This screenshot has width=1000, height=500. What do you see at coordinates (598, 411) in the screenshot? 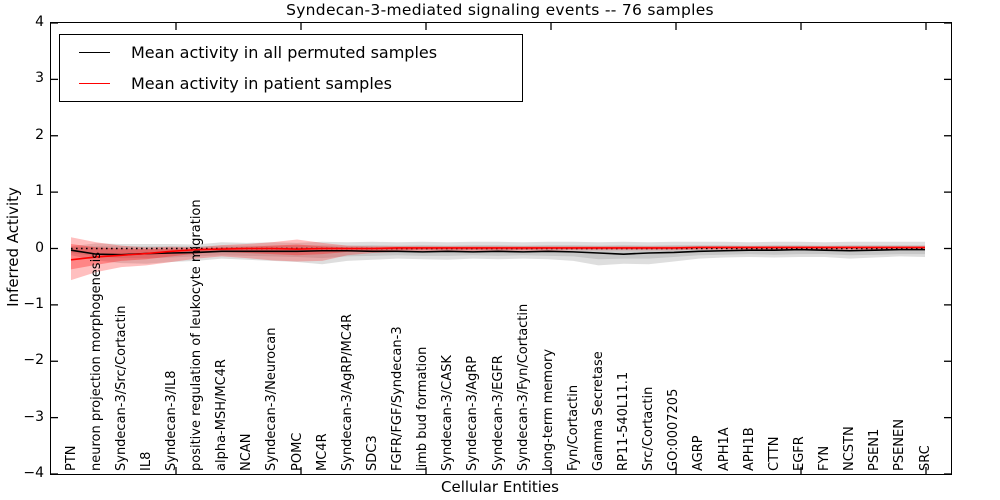
I see `x-tick-label: Gamma Secretase` at bounding box center [598, 411].